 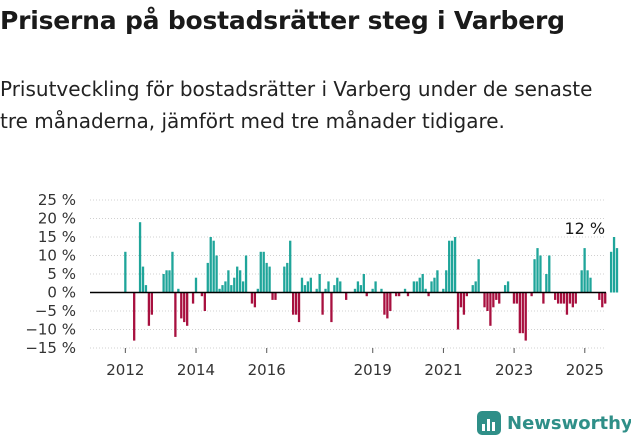 What do you see at coordinates (50, 330) in the screenshot?
I see `y-tick-label: −10 %` at bounding box center [50, 330].